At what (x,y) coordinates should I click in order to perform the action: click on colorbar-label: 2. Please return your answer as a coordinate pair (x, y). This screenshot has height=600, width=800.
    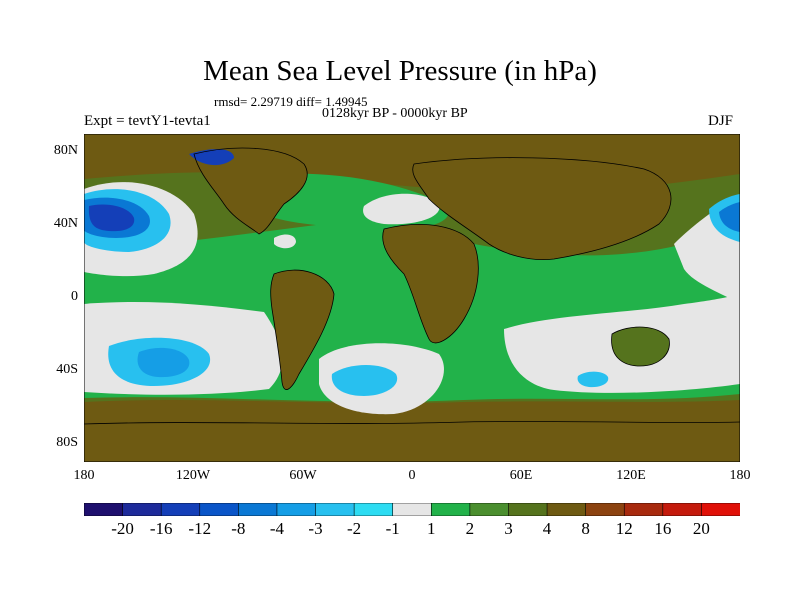
    Looking at the image, I should click on (470, 528).